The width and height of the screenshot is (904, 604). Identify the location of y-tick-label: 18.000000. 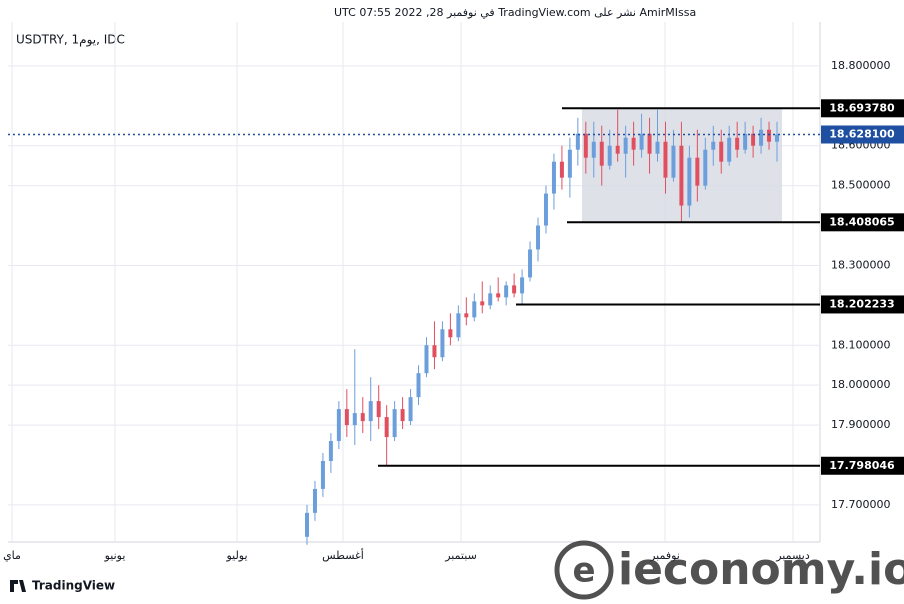
(861, 384).